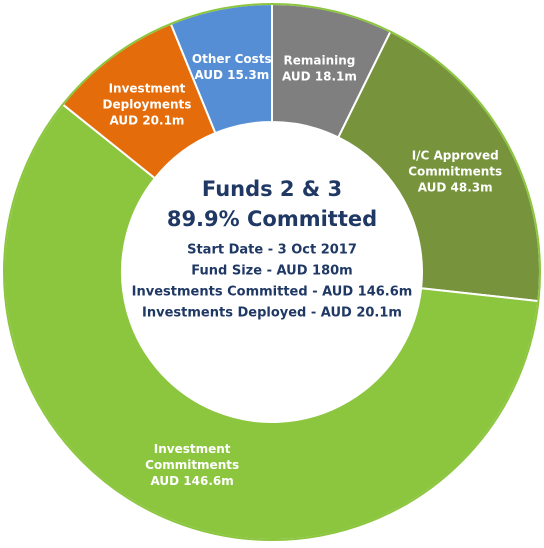 The image size is (544, 548). What do you see at coordinates (455, 187) in the screenshot?
I see `segment-value-label: AUD 48.3m` at bounding box center [455, 187].